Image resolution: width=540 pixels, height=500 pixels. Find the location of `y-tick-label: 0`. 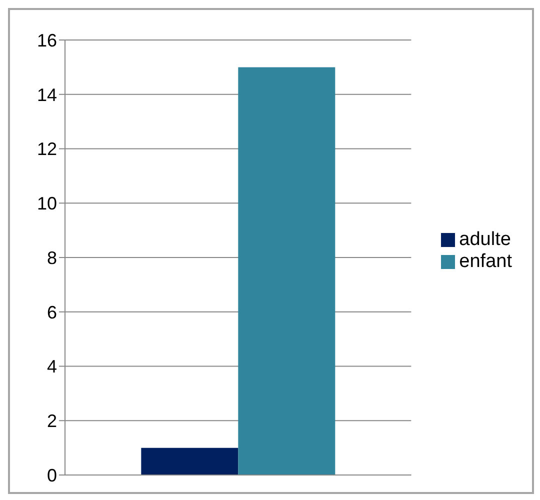

y-tick-label: 0 is located at coordinates (51, 475).